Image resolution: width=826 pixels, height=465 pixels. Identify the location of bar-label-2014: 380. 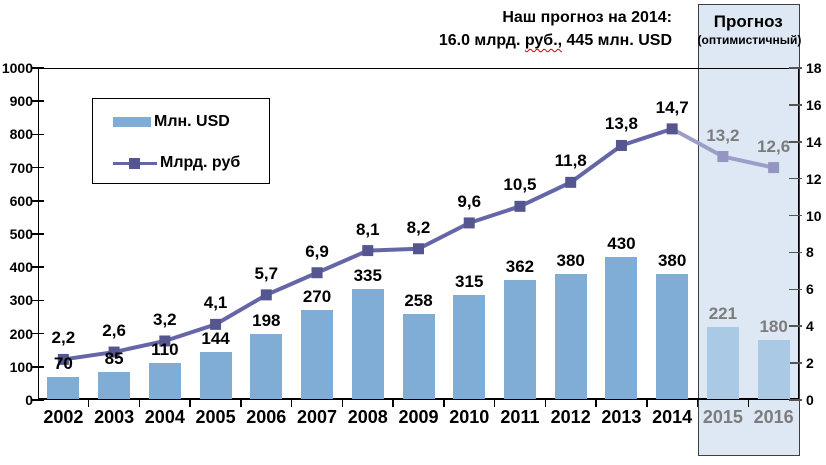
(672, 260).